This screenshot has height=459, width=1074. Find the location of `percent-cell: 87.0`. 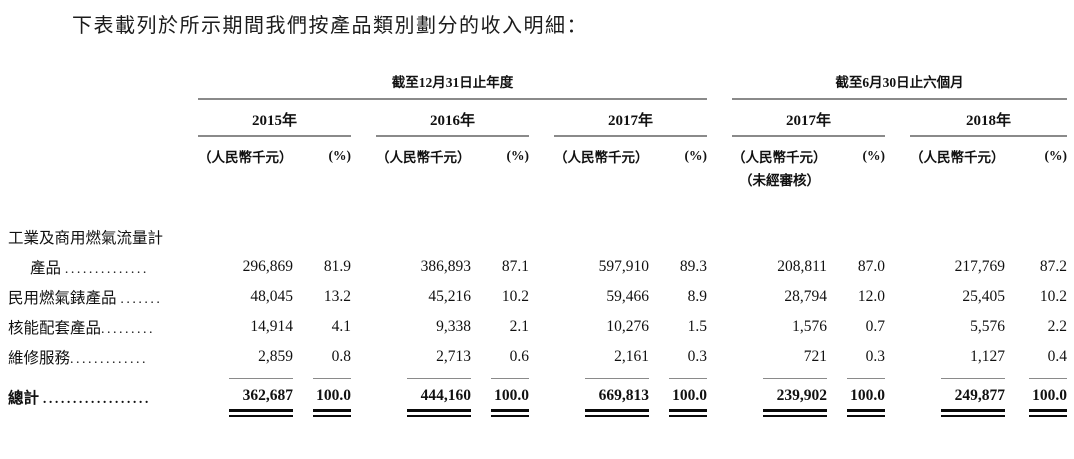

percent-cell: 87.0 is located at coordinates (871, 266).